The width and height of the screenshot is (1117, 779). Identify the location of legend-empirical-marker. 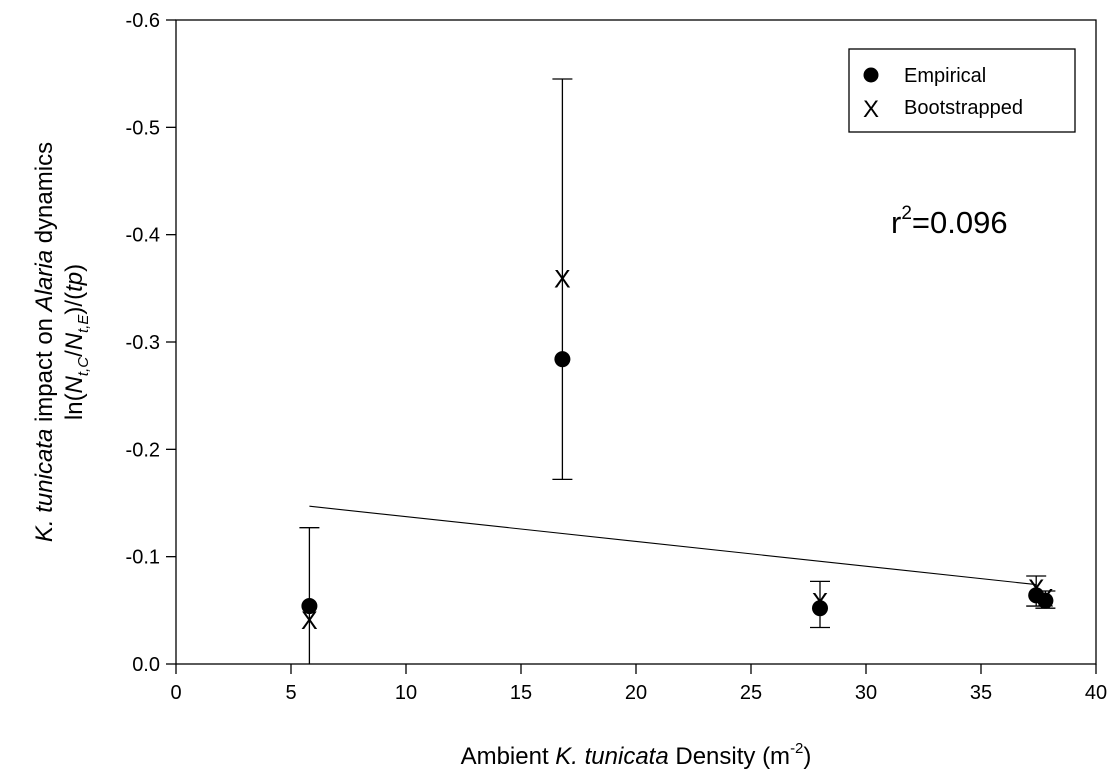
(871, 75).